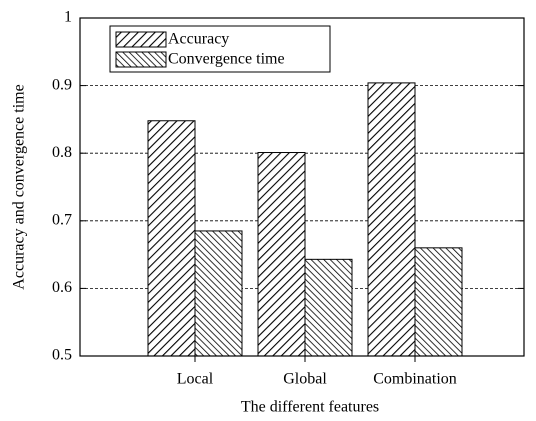  I want to click on x-tick-label: Combination, so click(415, 379).